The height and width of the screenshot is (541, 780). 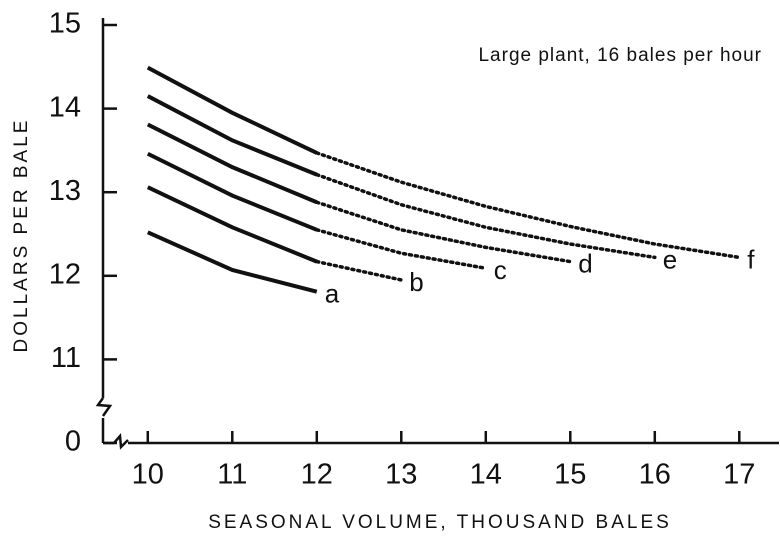 What do you see at coordinates (670, 259) in the screenshot?
I see `curve-label: e` at bounding box center [670, 259].